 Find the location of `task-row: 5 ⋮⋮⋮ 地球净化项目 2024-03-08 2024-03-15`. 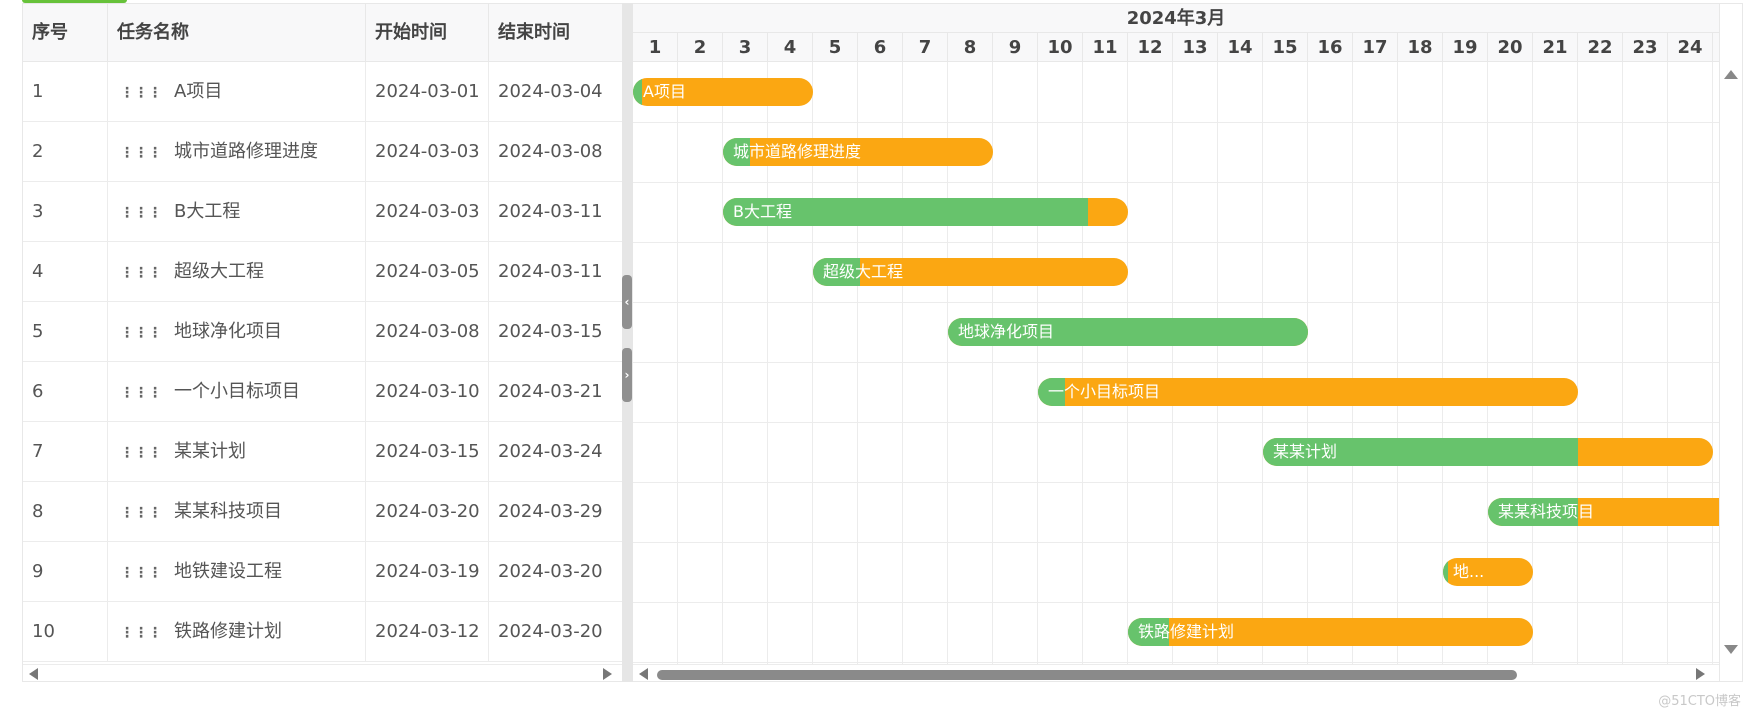

task-row: 5 ⋮⋮⋮ 地球净化项目 2024-03-08 2024-03-15 is located at coordinates (322, 332).